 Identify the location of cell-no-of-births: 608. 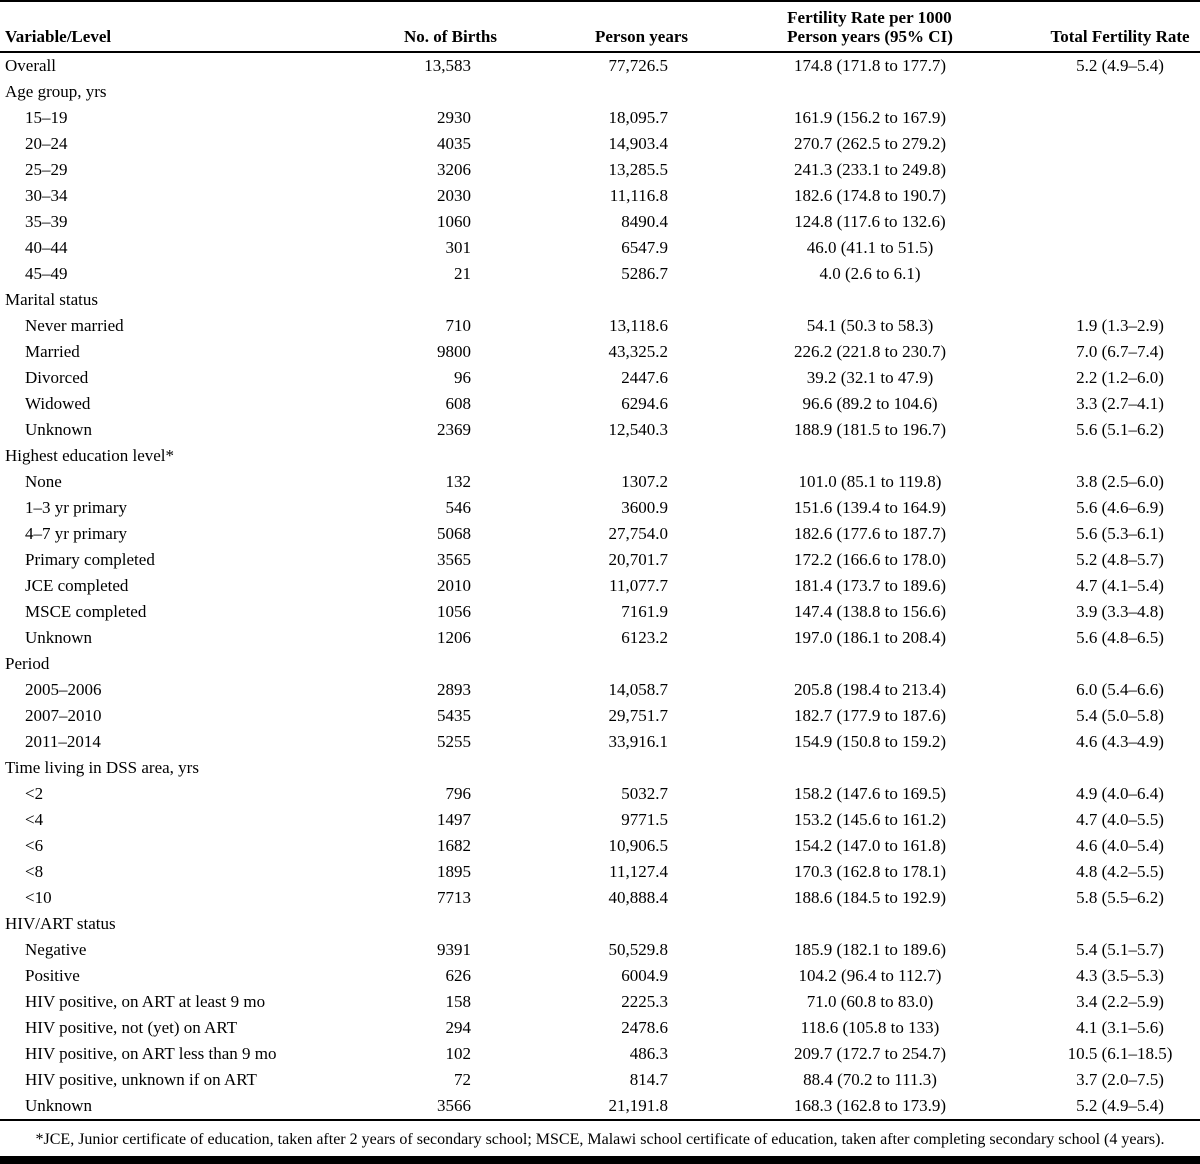
(458, 403).